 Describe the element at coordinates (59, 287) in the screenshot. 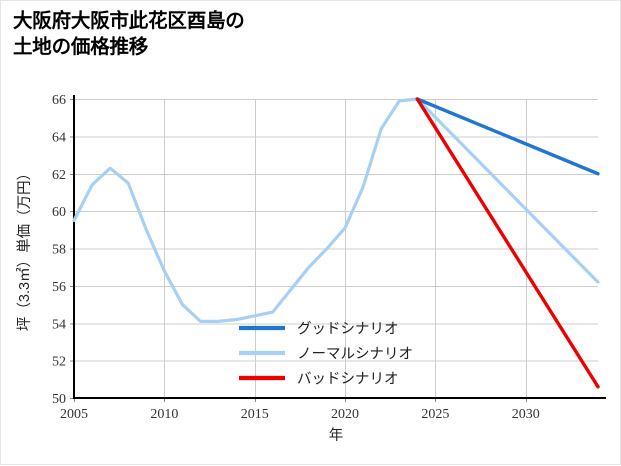

I see `y-tick-label: 56` at that location.